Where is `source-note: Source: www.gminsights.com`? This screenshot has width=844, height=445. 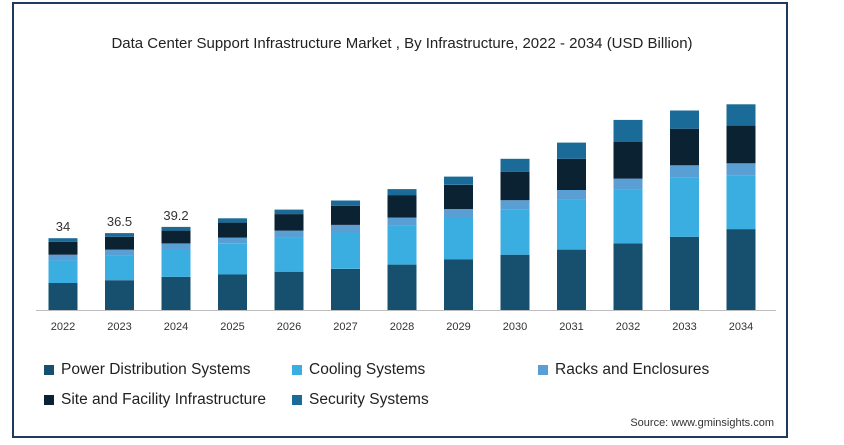 source-note: Source: www.gminsights.com is located at coordinates (702, 423).